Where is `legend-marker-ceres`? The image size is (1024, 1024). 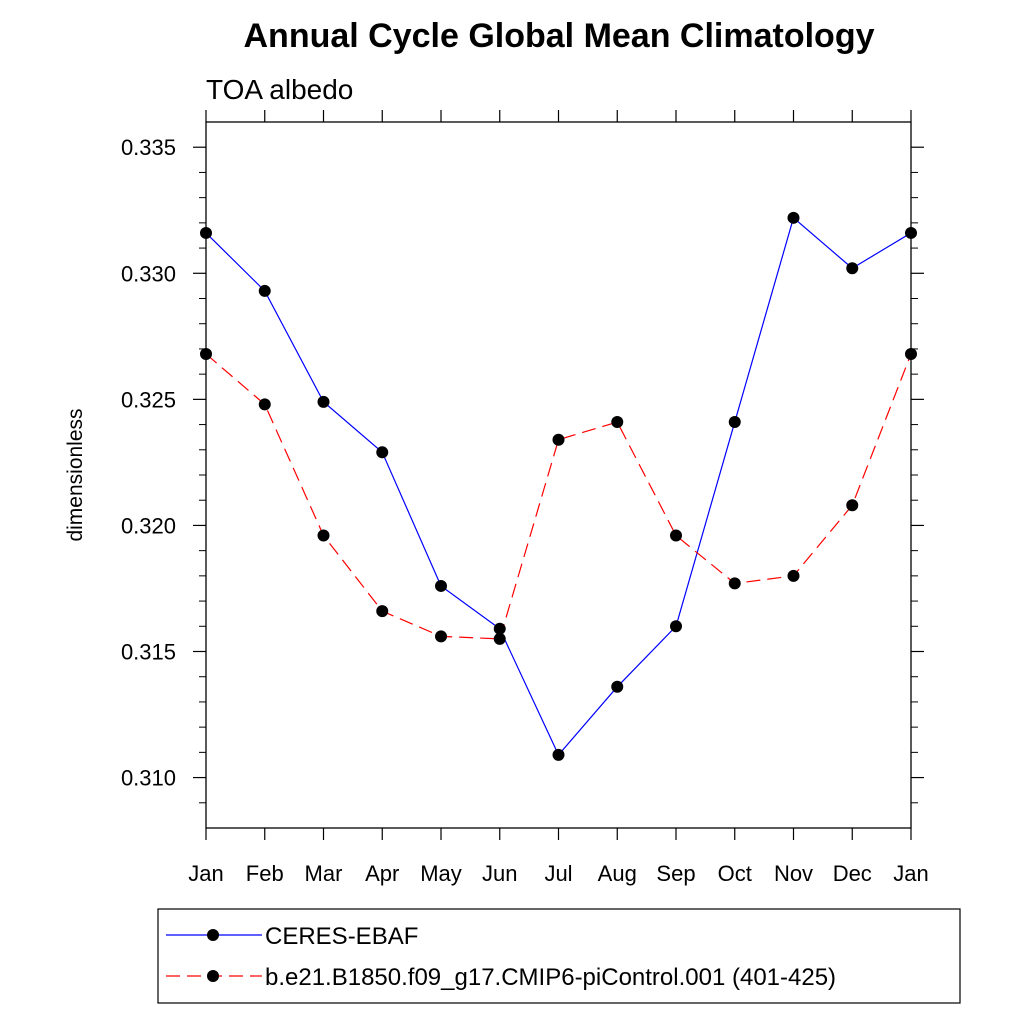 legend-marker-ceres is located at coordinates (213, 935).